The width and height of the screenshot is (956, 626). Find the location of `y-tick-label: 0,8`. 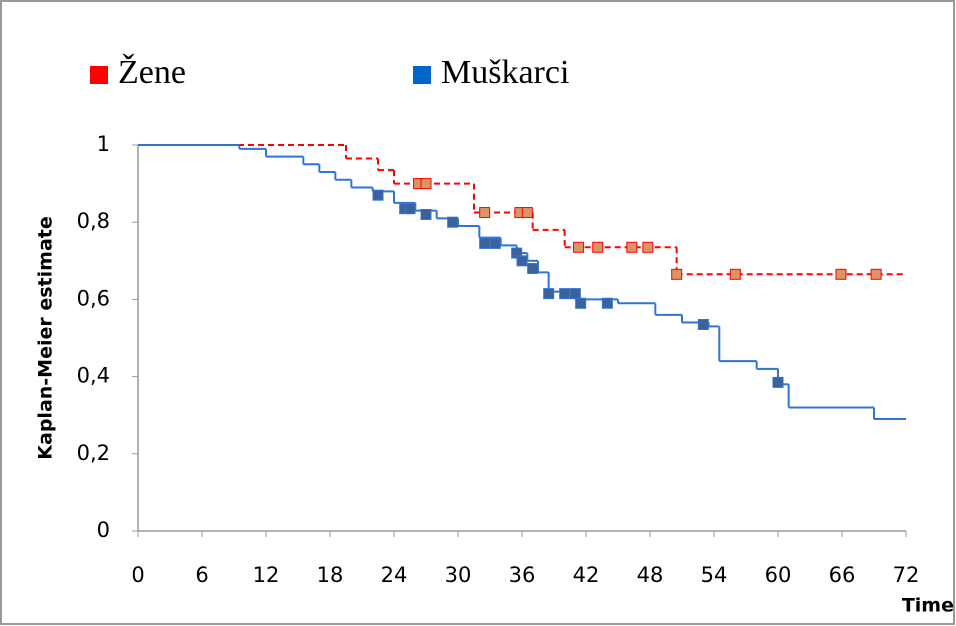

y-tick-label: 0,8 is located at coordinates (93, 221).